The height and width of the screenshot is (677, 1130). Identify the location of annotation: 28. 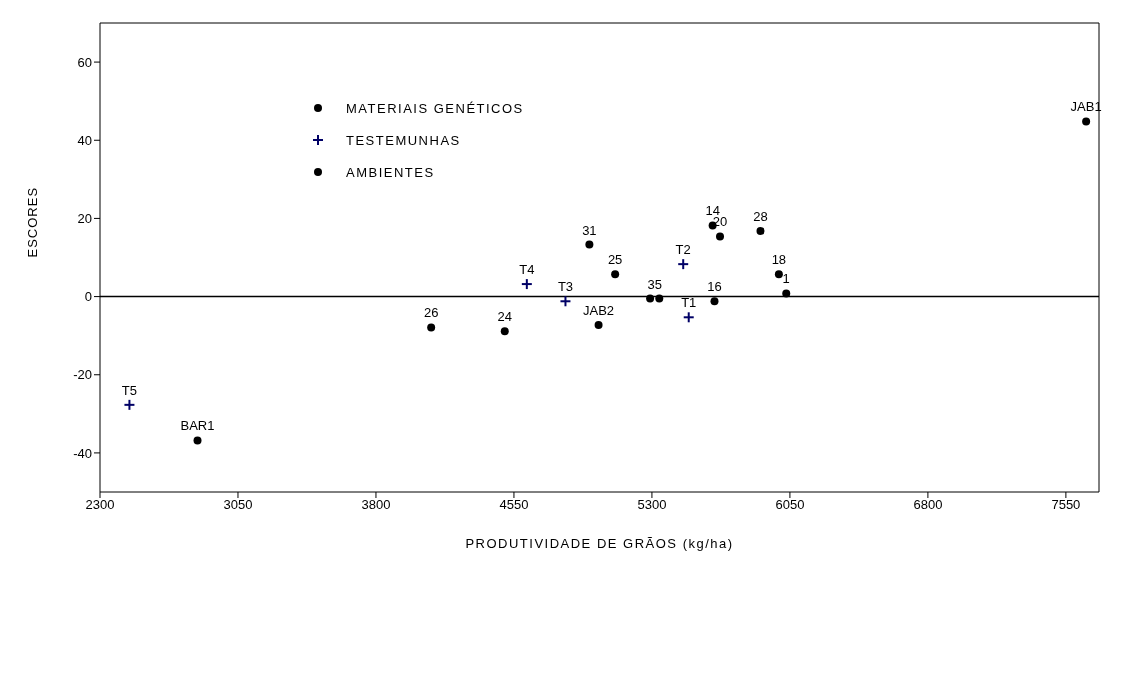
(760, 216).